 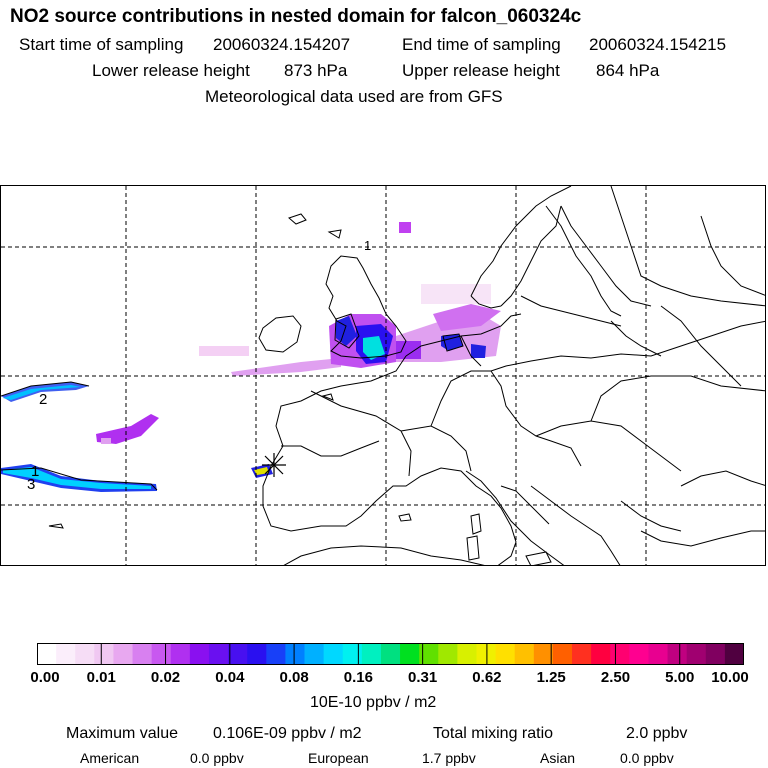 I want to click on coast-balearic, so click(x=405, y=517).